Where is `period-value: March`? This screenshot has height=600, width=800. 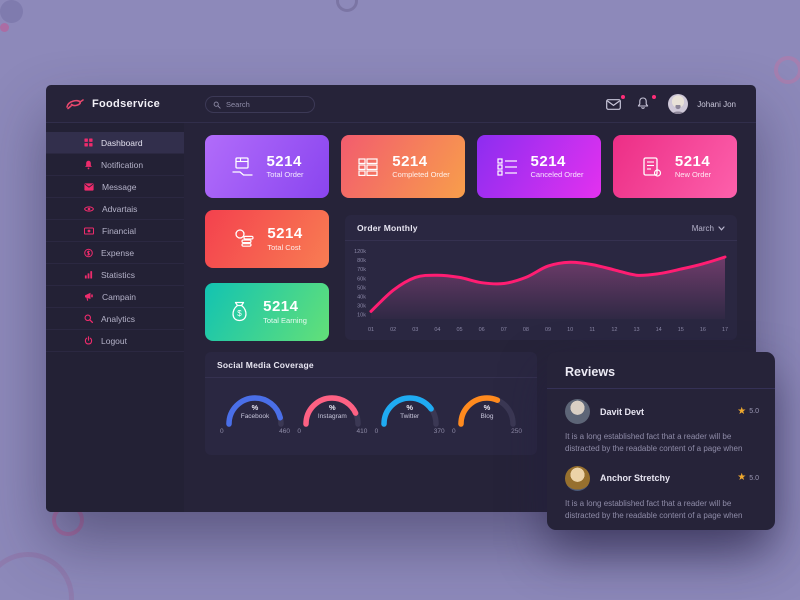
period-value: March is located at coordinates (702, 228).